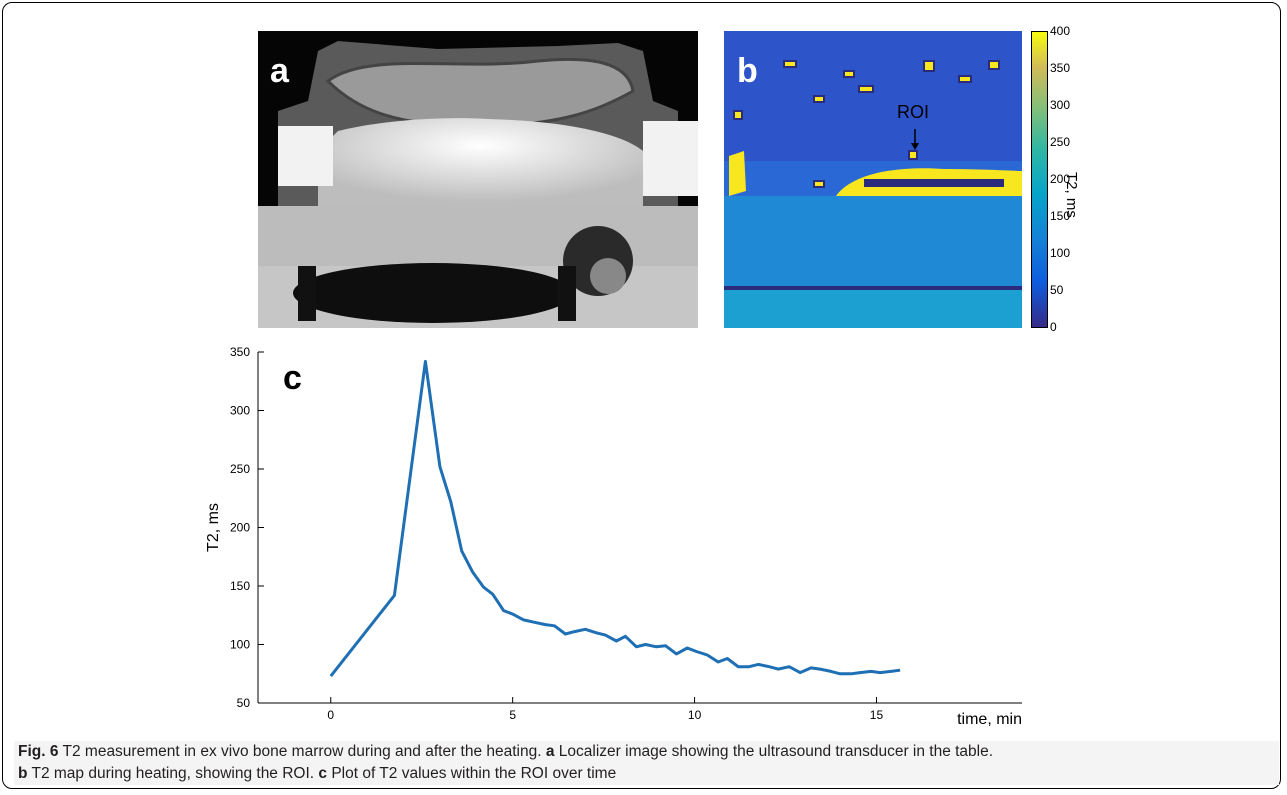 The width and height of the screenshot is (1287, 795). Describe the element at coordinates (1053, 327) in the screenshot. I see `colorbar-tick: 0` at that location.